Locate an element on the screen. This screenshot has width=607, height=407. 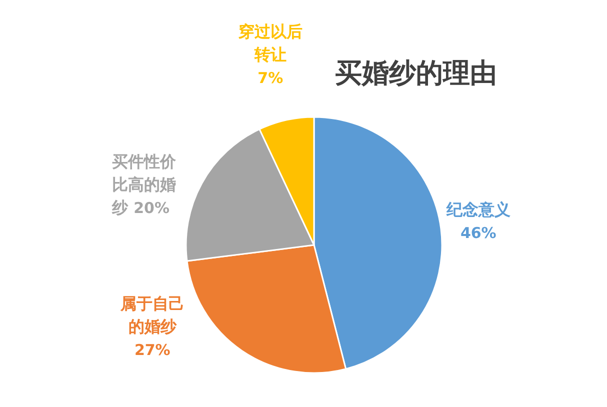
data-label: 20% is located at coordinates (152, 208).